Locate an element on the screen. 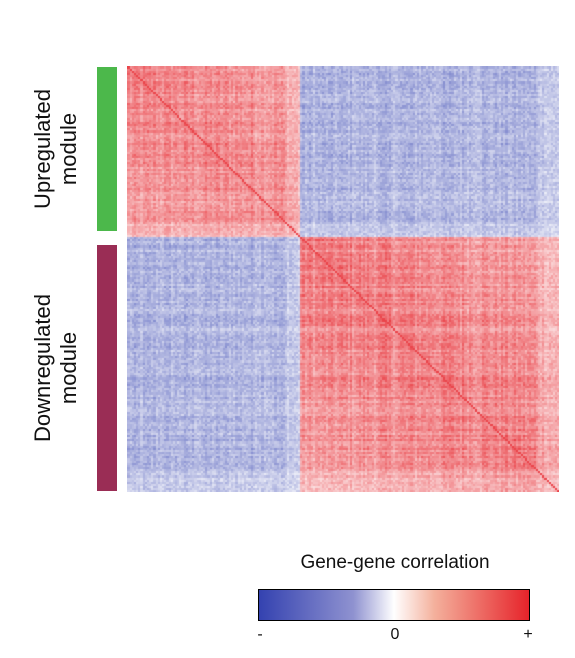 The width and height of the screenshot is (575, 658). colorbar is located at coordinates (394, 605).